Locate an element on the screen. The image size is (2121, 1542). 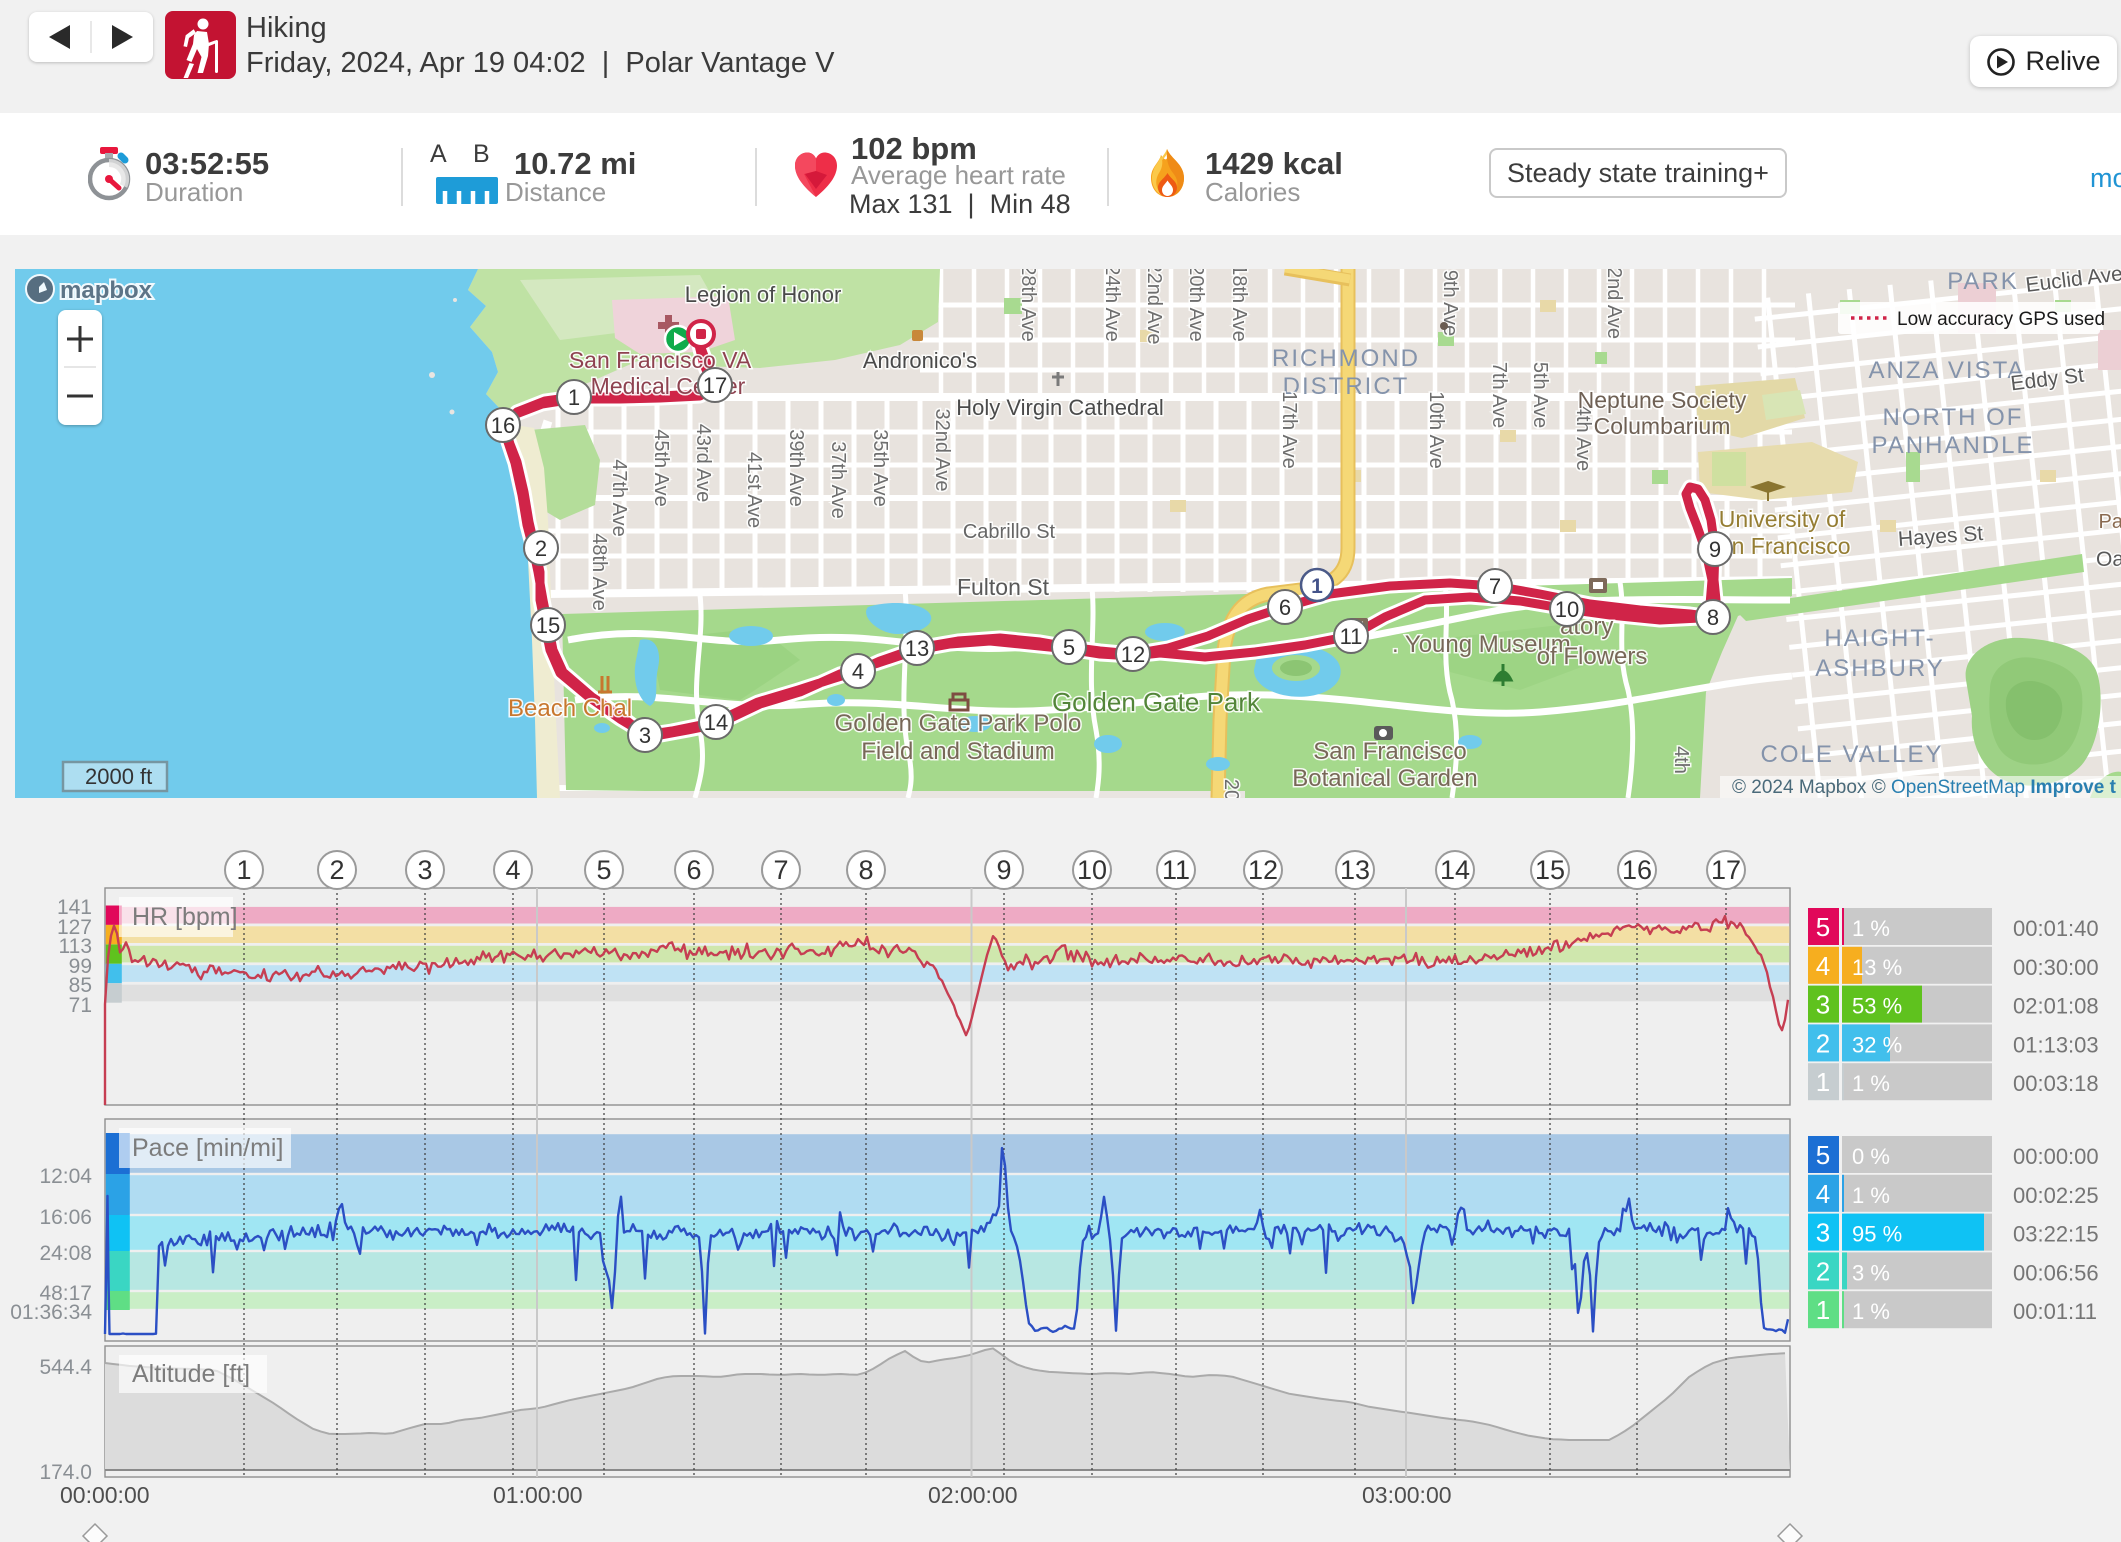
svg-text: 18th Ave is located at coordinates (1239, 305).